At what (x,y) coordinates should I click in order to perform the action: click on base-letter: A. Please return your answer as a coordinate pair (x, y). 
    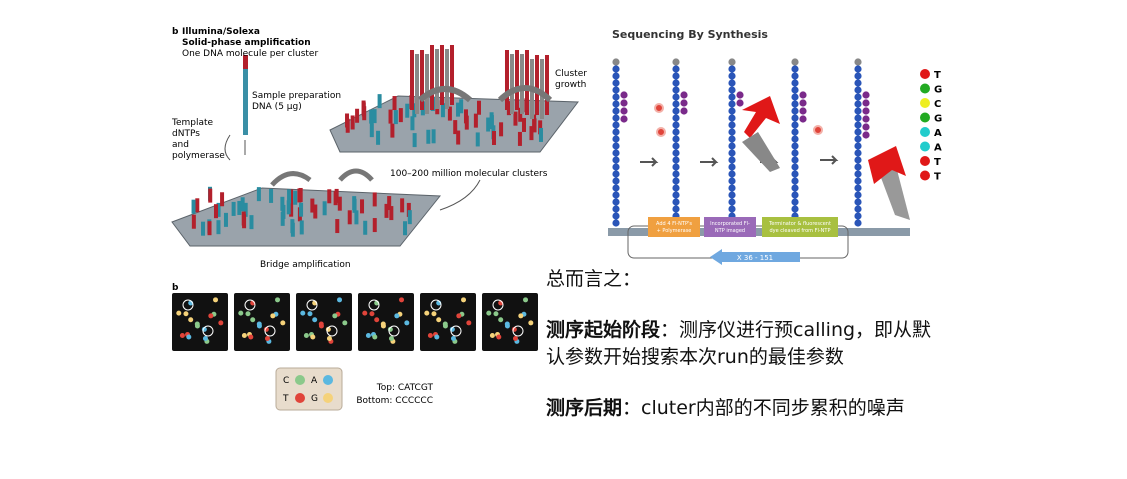
    Looking at the image, I should click on (938, 148).